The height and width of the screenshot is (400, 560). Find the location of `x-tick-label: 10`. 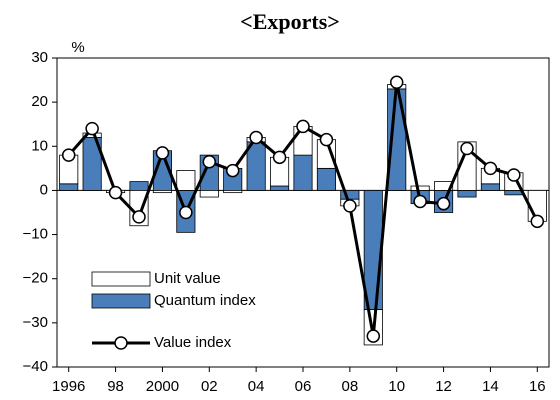

x-tick-label: 10 is located at coordinates (396, 386).